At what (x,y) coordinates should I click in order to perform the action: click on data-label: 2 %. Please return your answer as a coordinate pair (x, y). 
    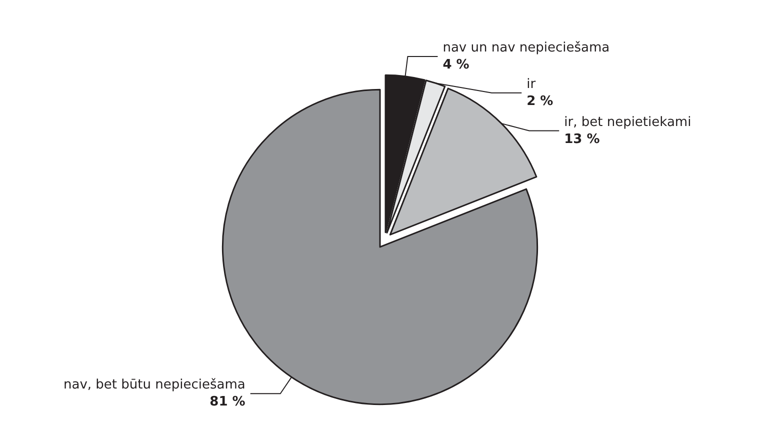
    Looking at the image, I should click on (540, 101).